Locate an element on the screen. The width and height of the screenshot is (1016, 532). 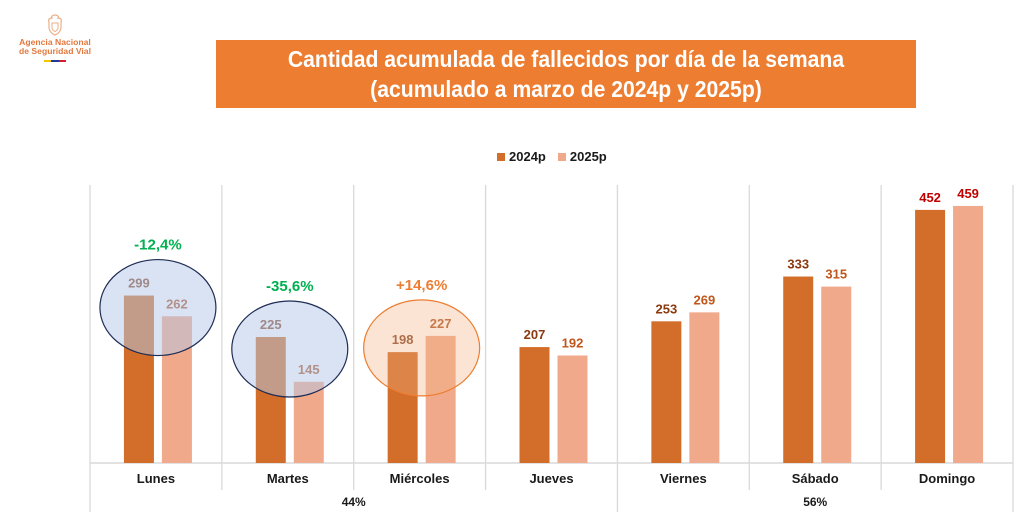
change-annotation: -12,4% is located at coordinates (158, 245).